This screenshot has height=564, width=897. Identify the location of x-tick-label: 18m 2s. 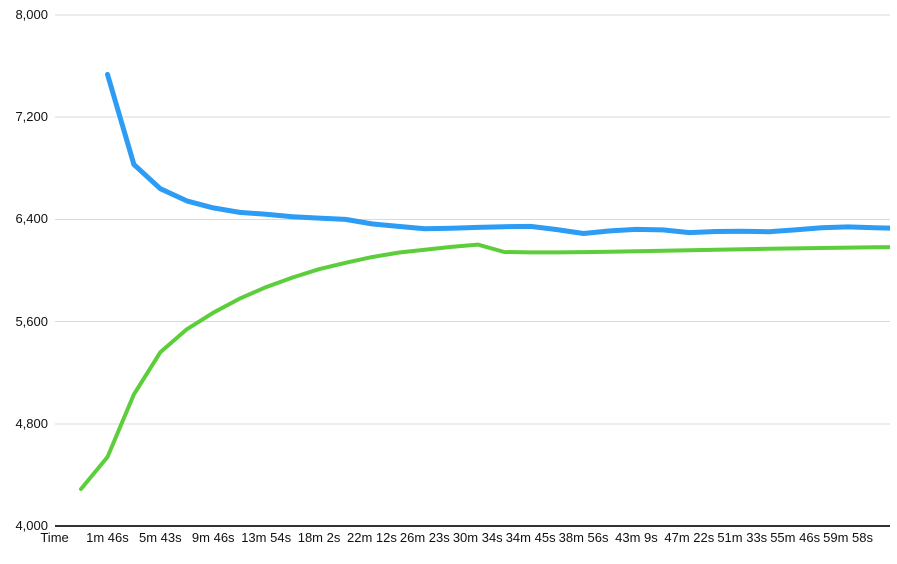
(319, 537).